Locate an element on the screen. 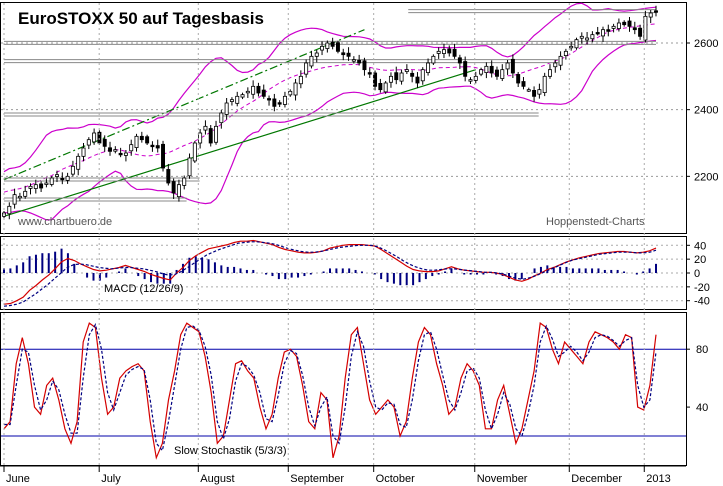 Image resolution: width=723 pixels, height=486 pixels. price-tick-label: 2600 is located at coordinates (706, 44).